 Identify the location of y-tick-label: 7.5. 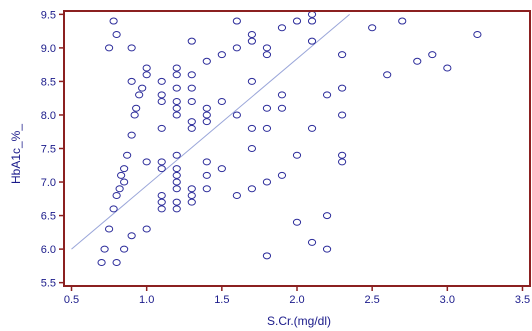
(48, 150).